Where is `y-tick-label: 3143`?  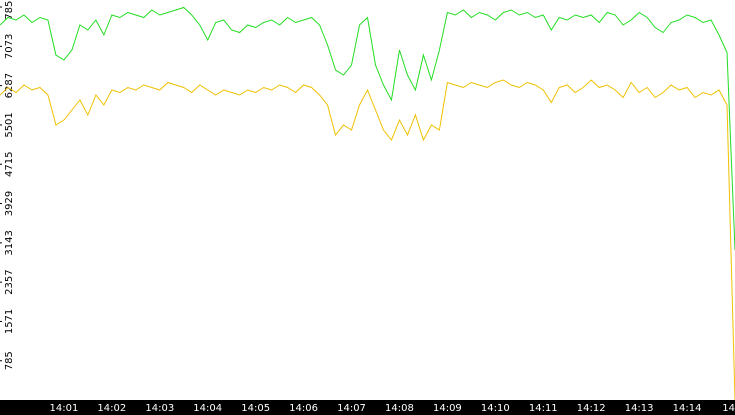
y-tick-label: 3143 is located at coordinates (9, 242).